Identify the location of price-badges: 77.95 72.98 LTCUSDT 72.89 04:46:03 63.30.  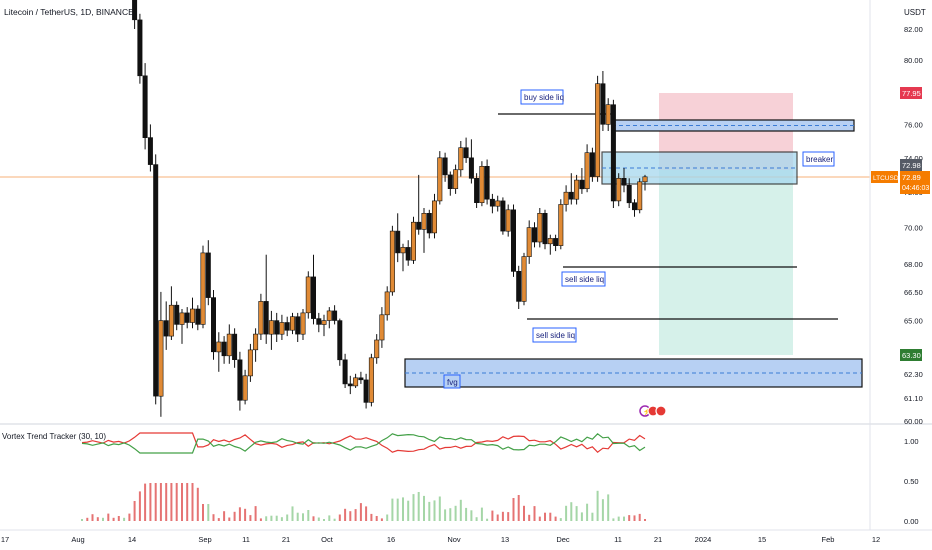
(900, 224).